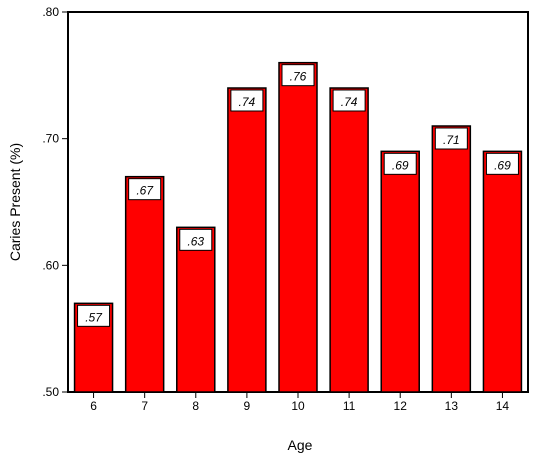 The image size is (537, 465). What do you see at coordinates (247, 406) in the screenshot?
I see `x-tick-label: 9` at bounding box center [247, 406].